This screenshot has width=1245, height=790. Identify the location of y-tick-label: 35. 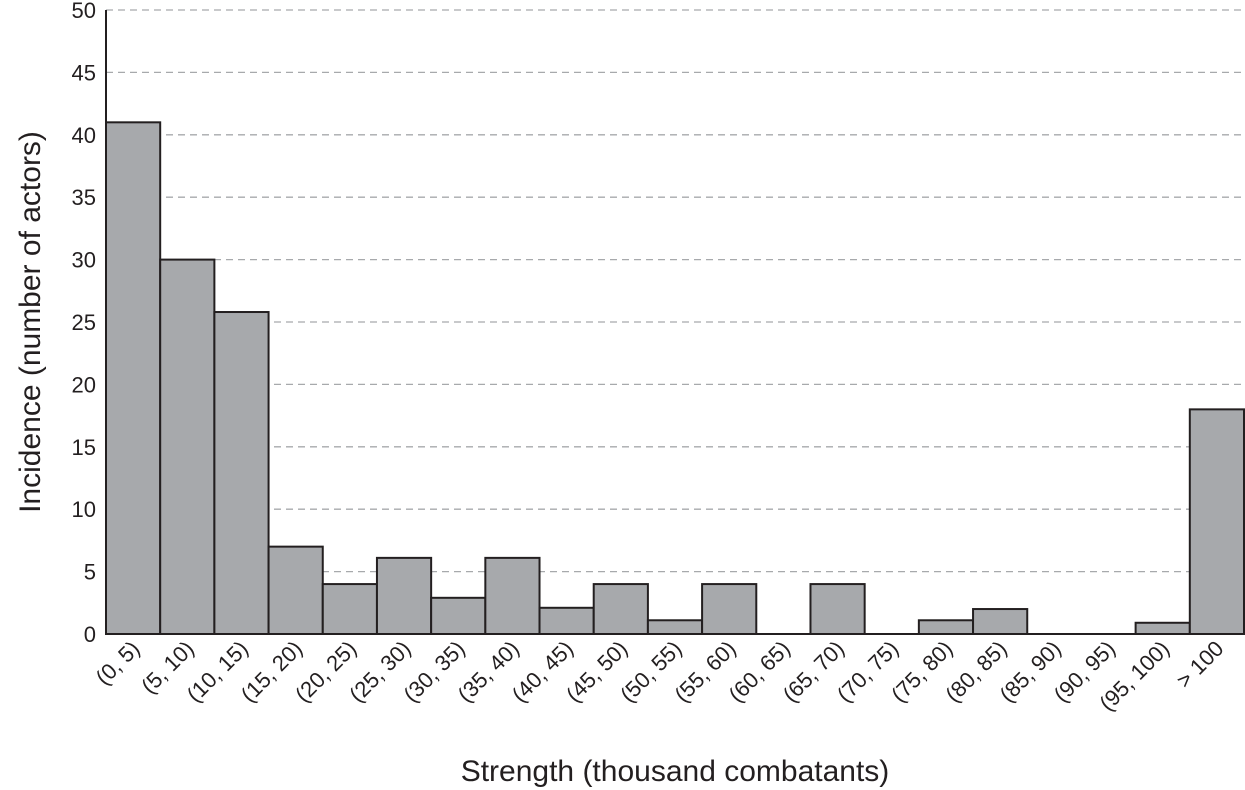
(84, 197).